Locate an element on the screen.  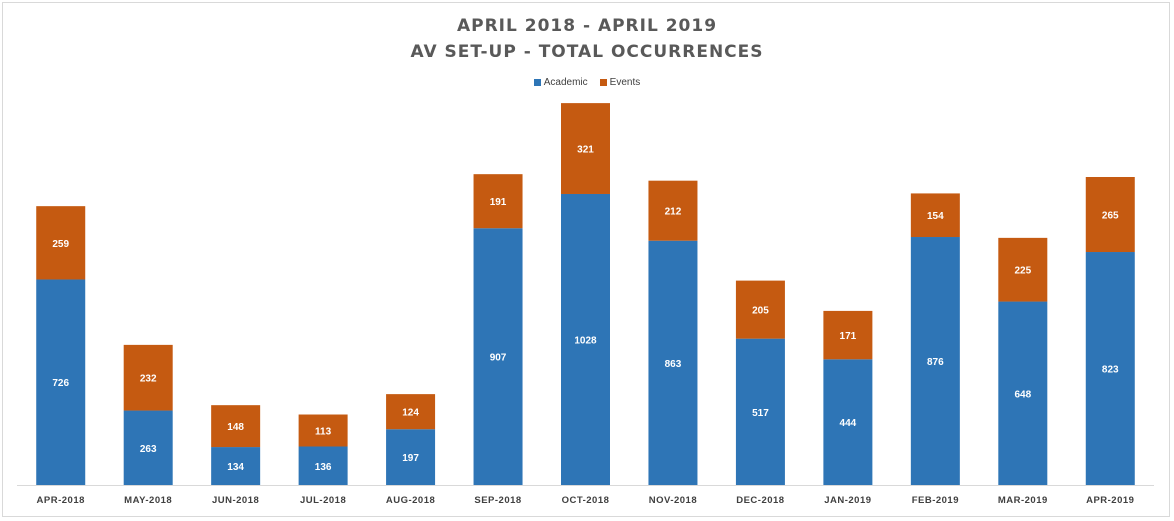
bar-events-jul-2018 is located at coordinates (323, 430).